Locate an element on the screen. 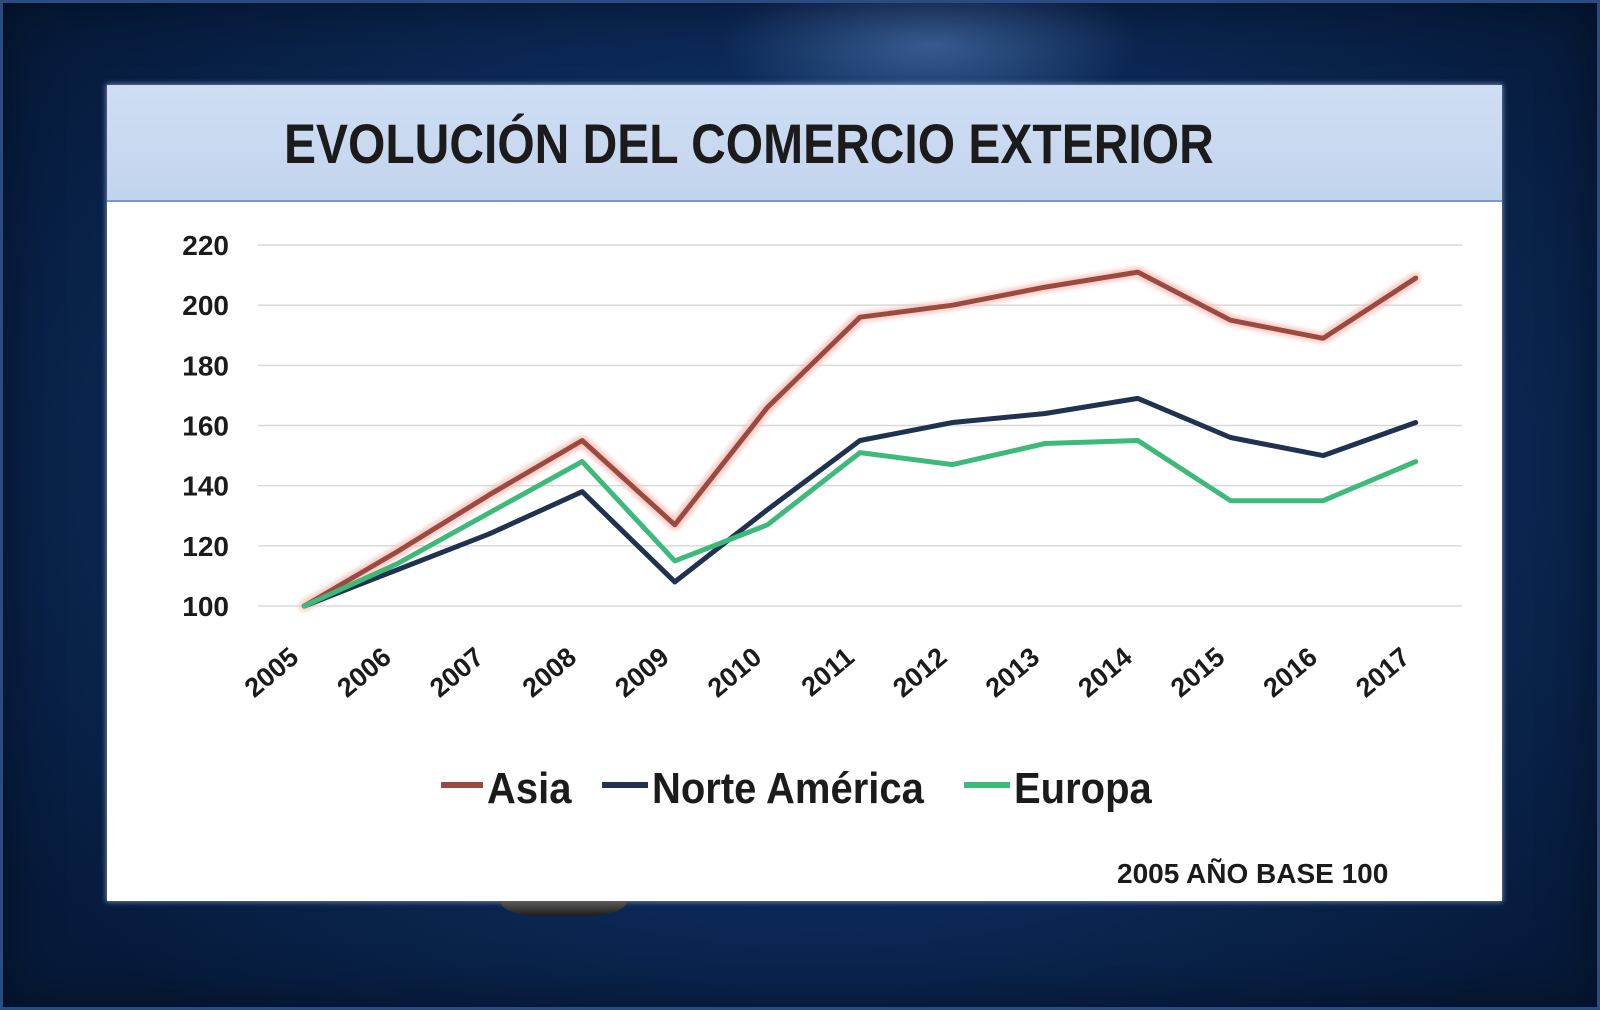  y-tick-label: 200 is located at coordinates (205, 305).